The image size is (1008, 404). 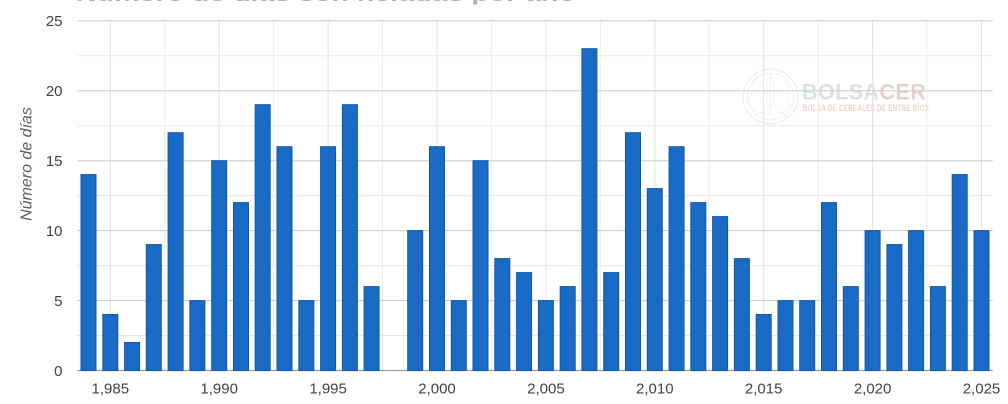 What do you see at coordinates (655, 389) in the screenshot?
I see `svg-text: 2,010` at bounding box center [655, 389].